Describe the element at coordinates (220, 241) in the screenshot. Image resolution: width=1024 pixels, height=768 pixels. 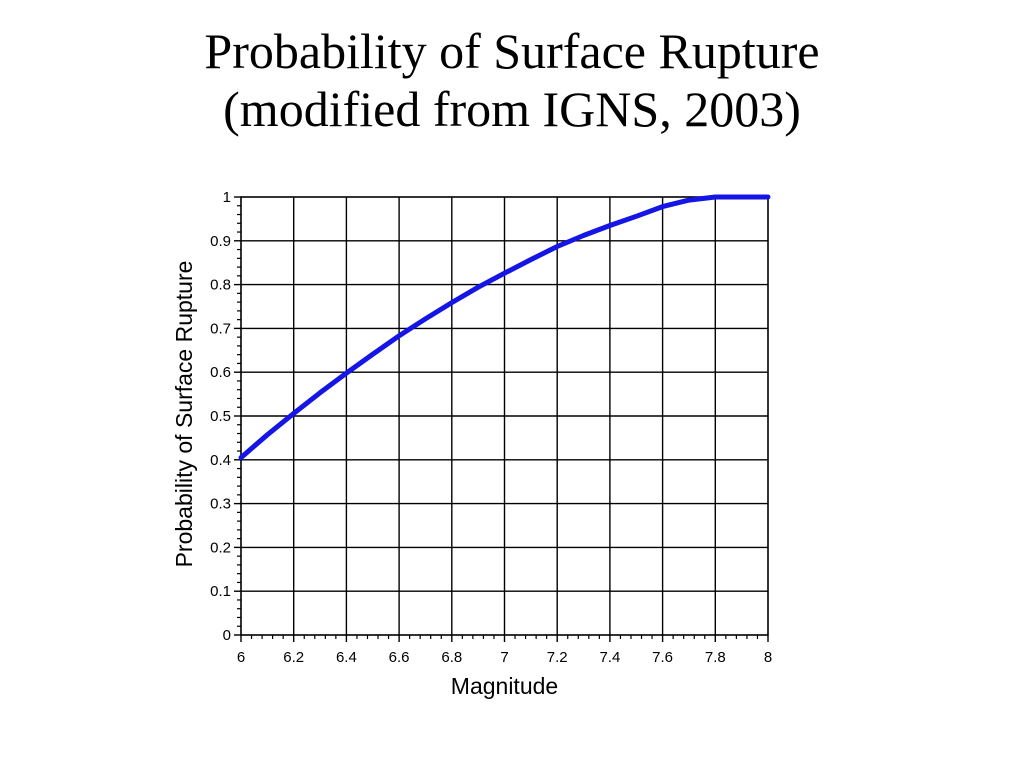
I see `y-tick-label: 0.9` at that location.